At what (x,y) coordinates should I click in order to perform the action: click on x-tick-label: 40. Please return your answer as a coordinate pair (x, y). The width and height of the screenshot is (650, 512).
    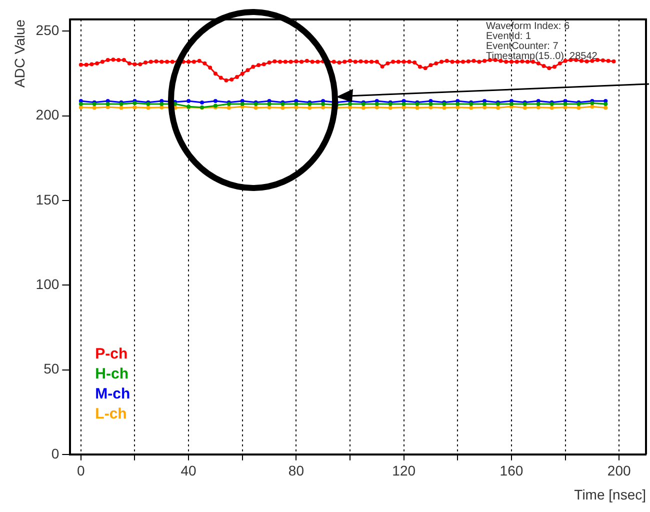
    Looking at the image, I should click on (188, 470).